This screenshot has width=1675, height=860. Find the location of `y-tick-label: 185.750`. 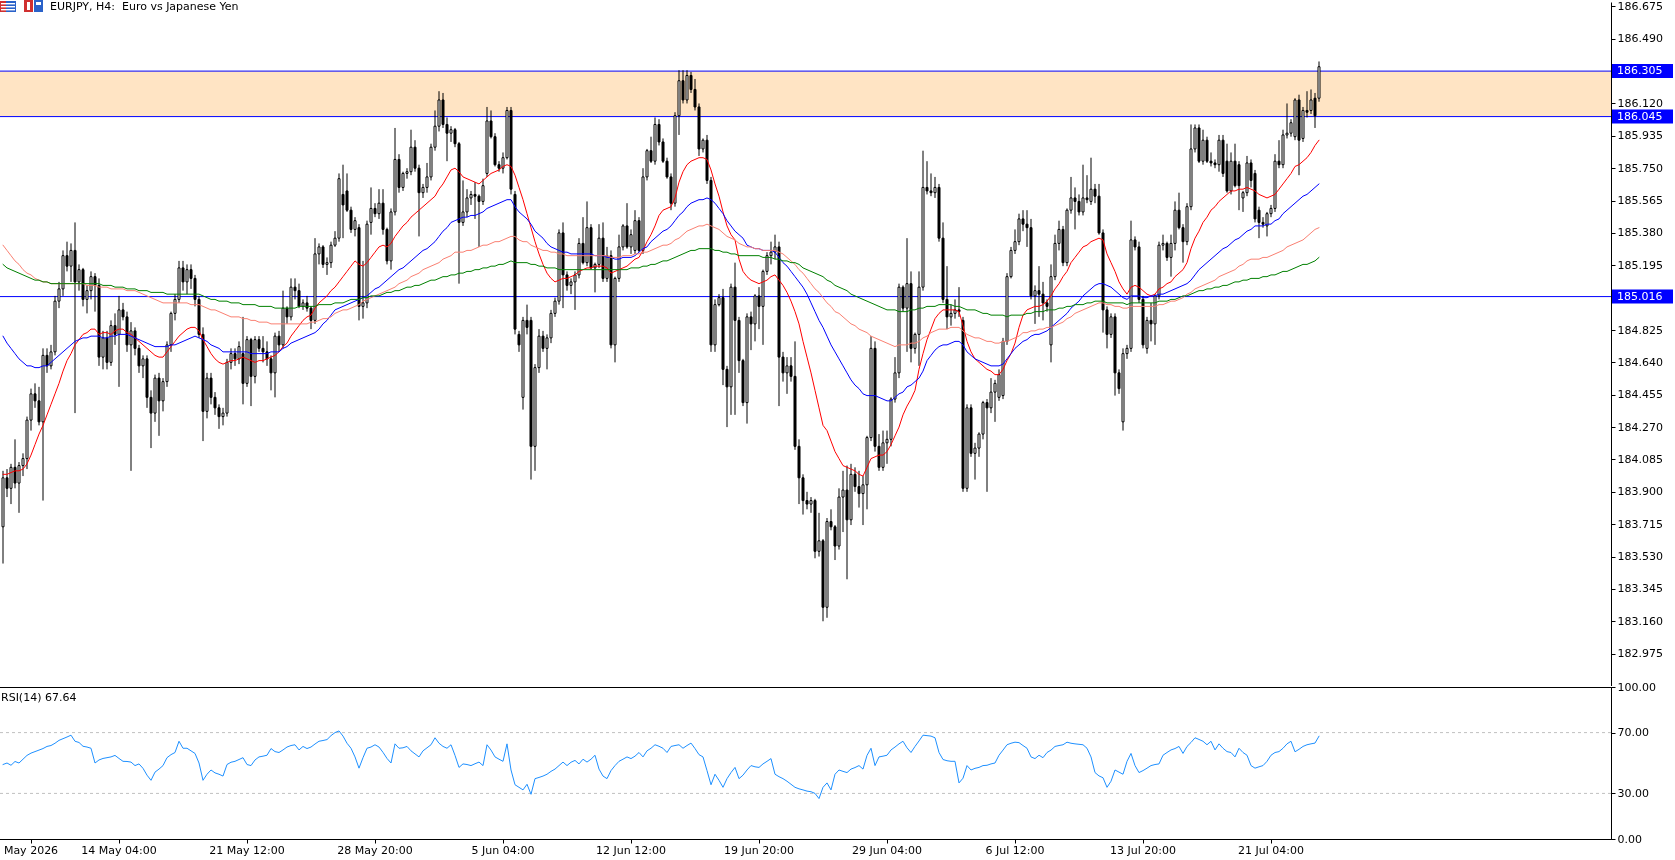

y-tick-label: 185.750 is located at coordinates (1640, 168).